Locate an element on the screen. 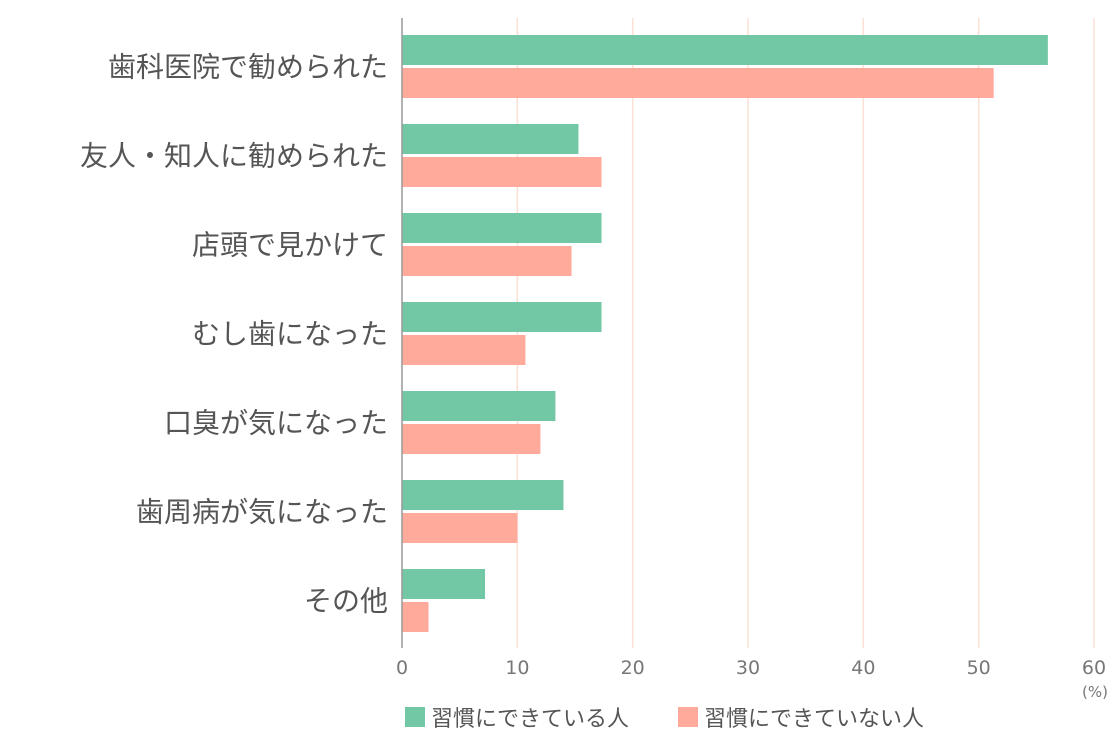 Image resolution: width=1120 pixels, height=734 pixels. category-label: その他 is located at coordinates (346, 601).